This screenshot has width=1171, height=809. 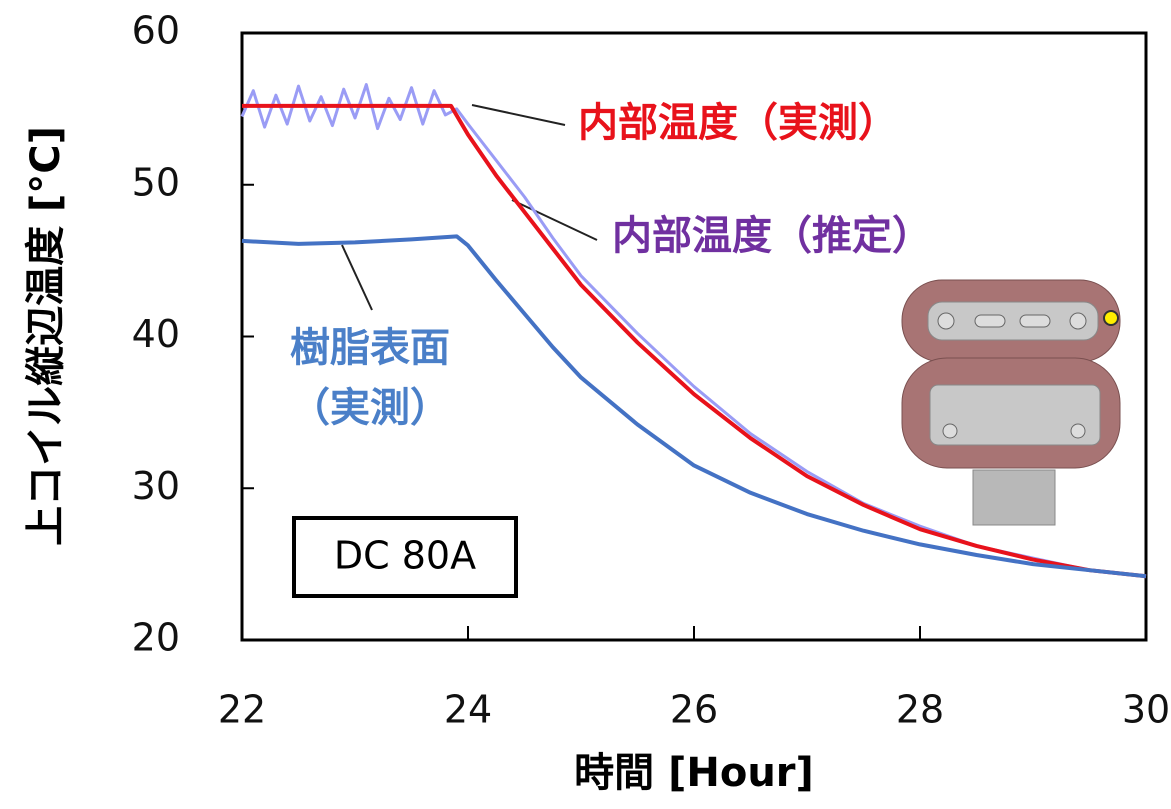 What do you see at coordinates (370, 348) in the screenshot?
I see `annotation: 樹脂表面` at bounding box center [370, 348].